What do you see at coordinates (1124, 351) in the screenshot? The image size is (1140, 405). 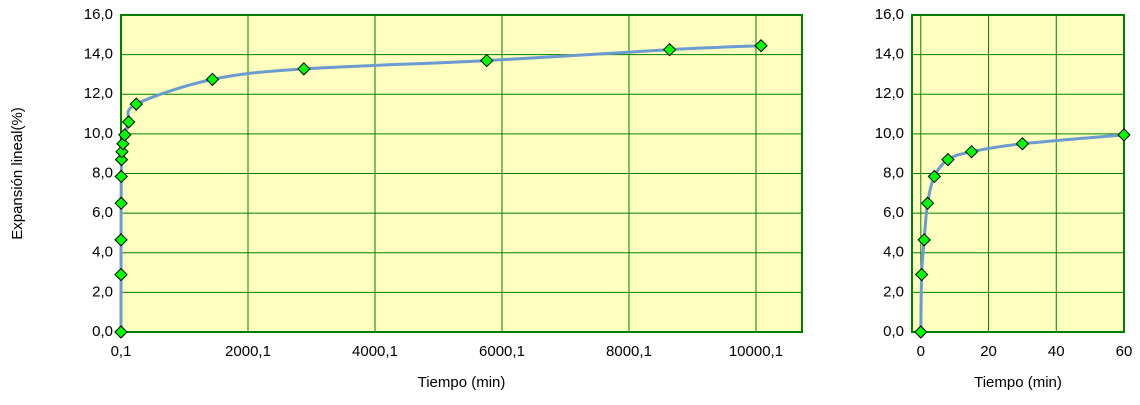 I see `x-tick-label: 60` at bounding box center [1124, 351].